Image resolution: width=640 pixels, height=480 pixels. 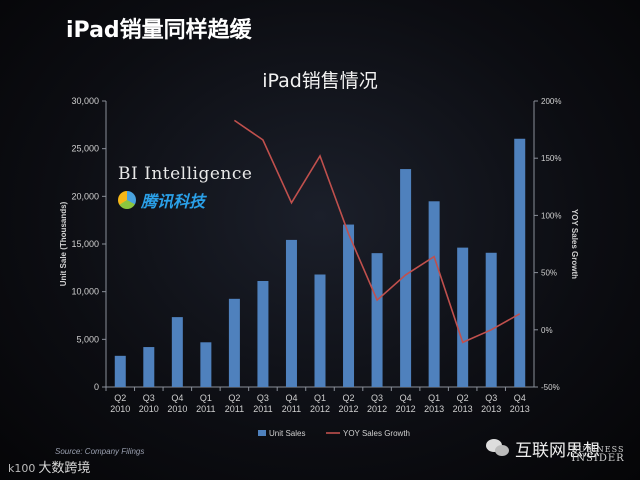 I want to click on wechat-text: 互联网思想, so click(x=557, y=451).